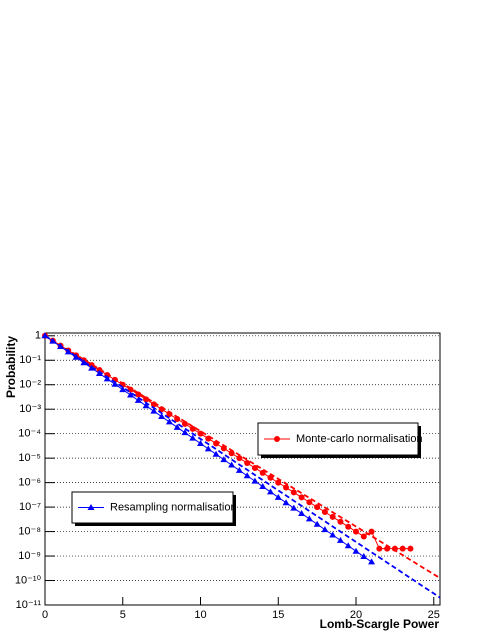  What do you see at coordinates (434, 615) in the screenshot?
I see `x-tick-label: 25` at bounding box center [434, 615].